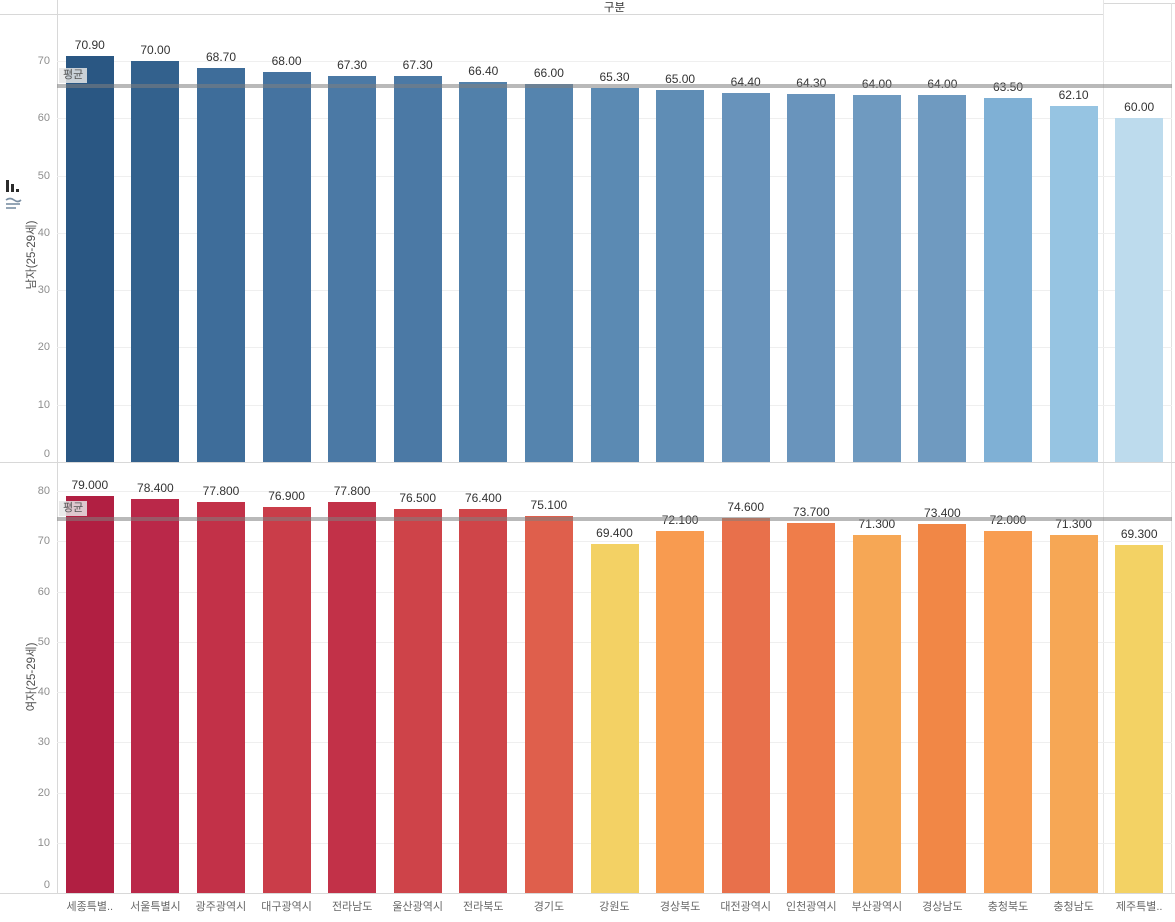 The width and height of the screenshot is (1175, 922). Describe the element at coordinates (745, 907) in the screenshot. I see `x-category-label: 대전광역시` at that location.